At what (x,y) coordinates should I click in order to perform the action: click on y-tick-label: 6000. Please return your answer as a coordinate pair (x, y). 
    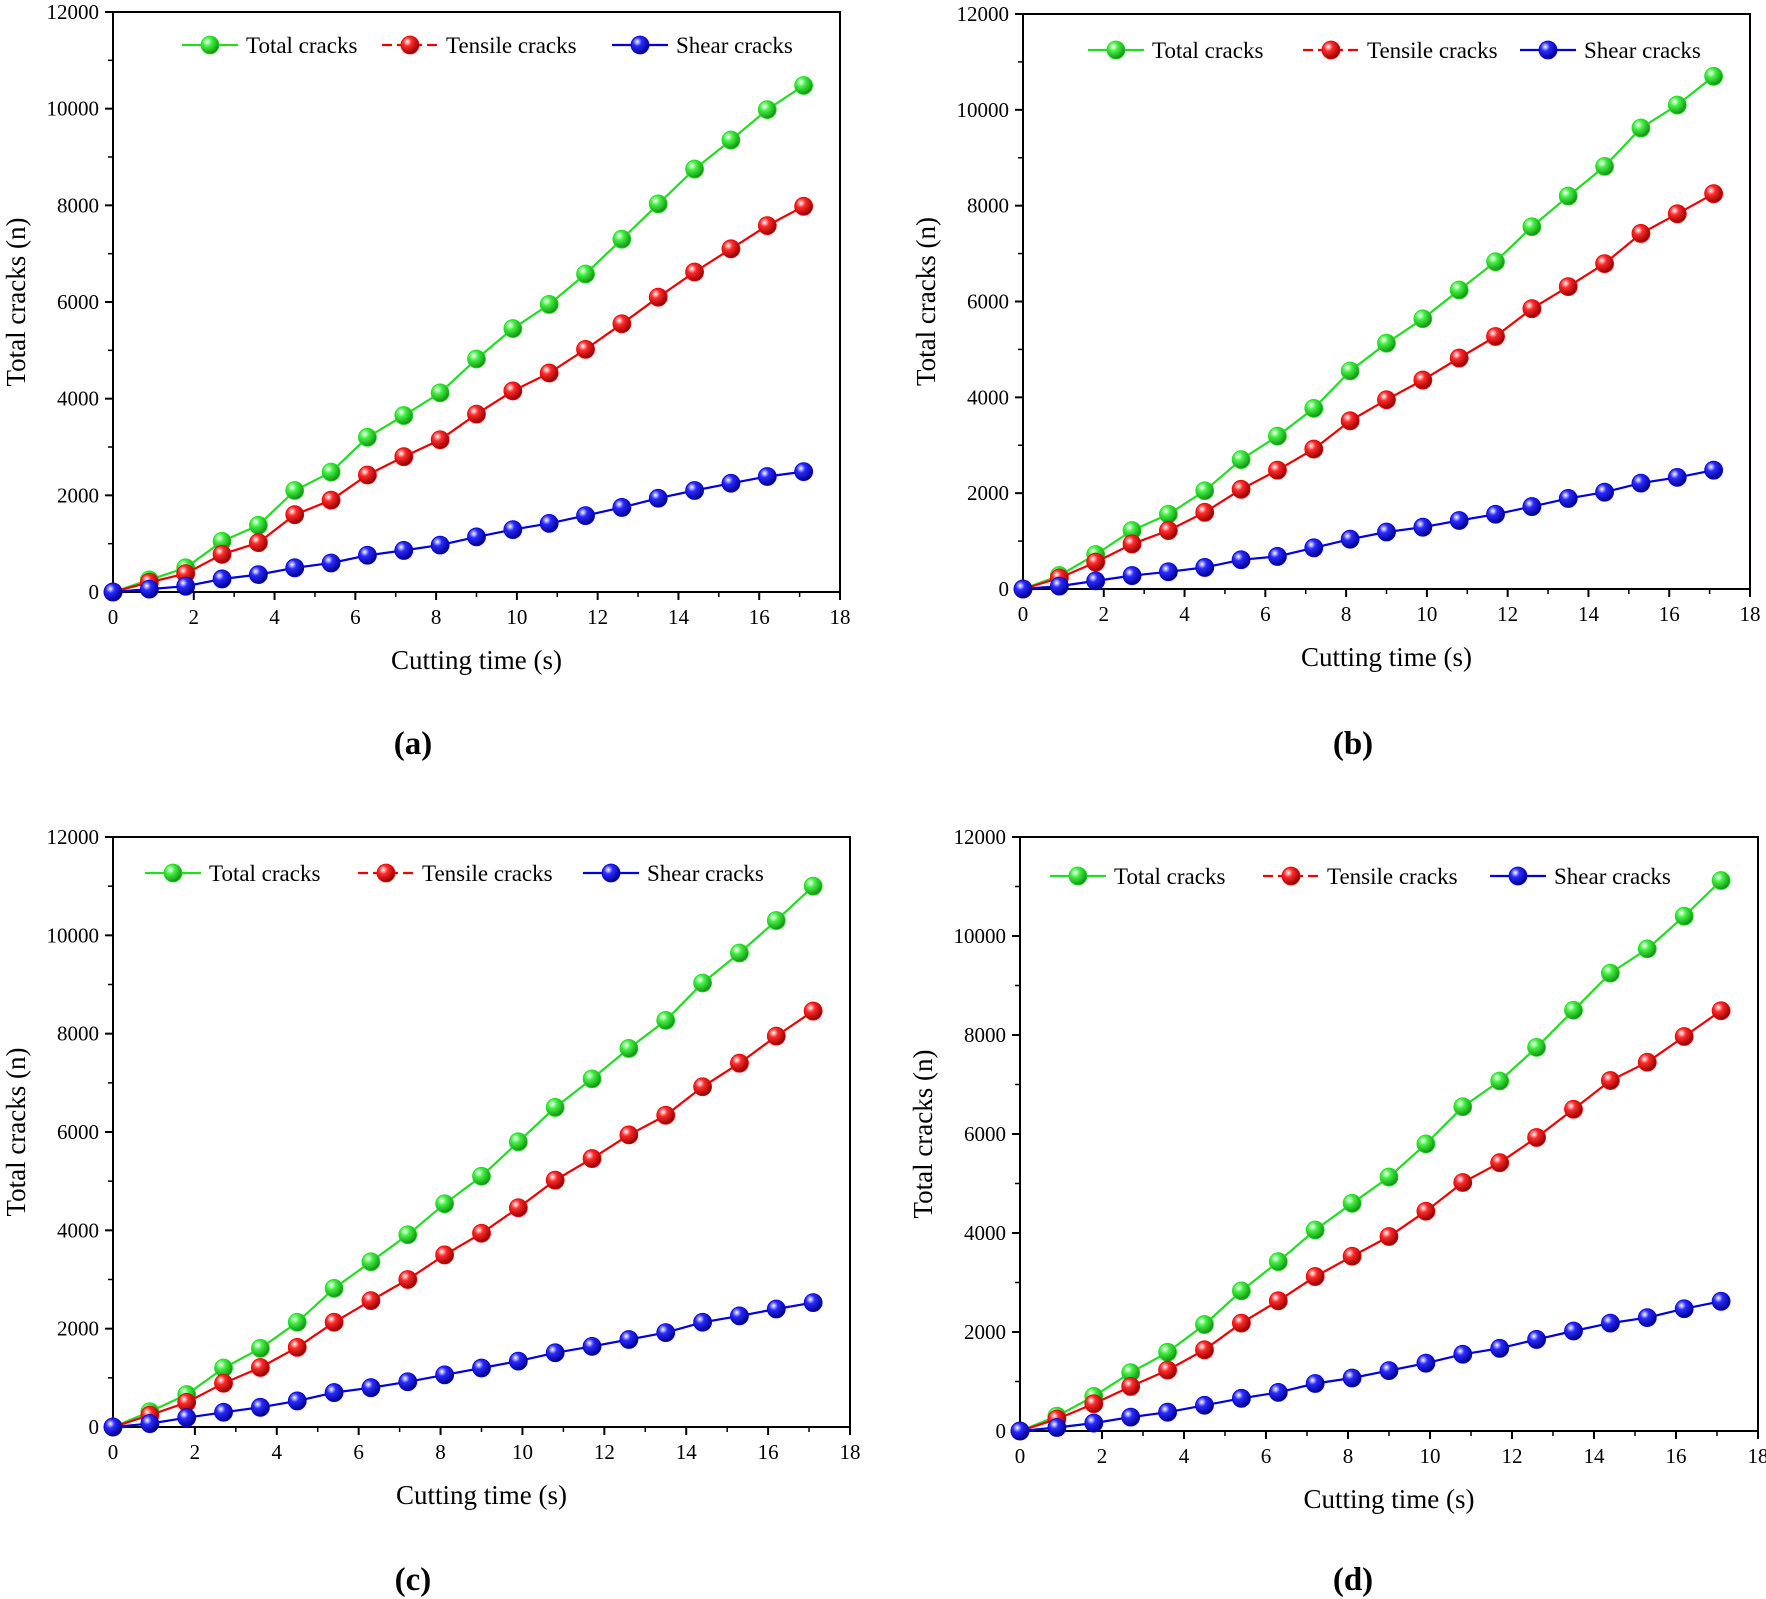
    Looking at the image, I should click on (985, 1134).